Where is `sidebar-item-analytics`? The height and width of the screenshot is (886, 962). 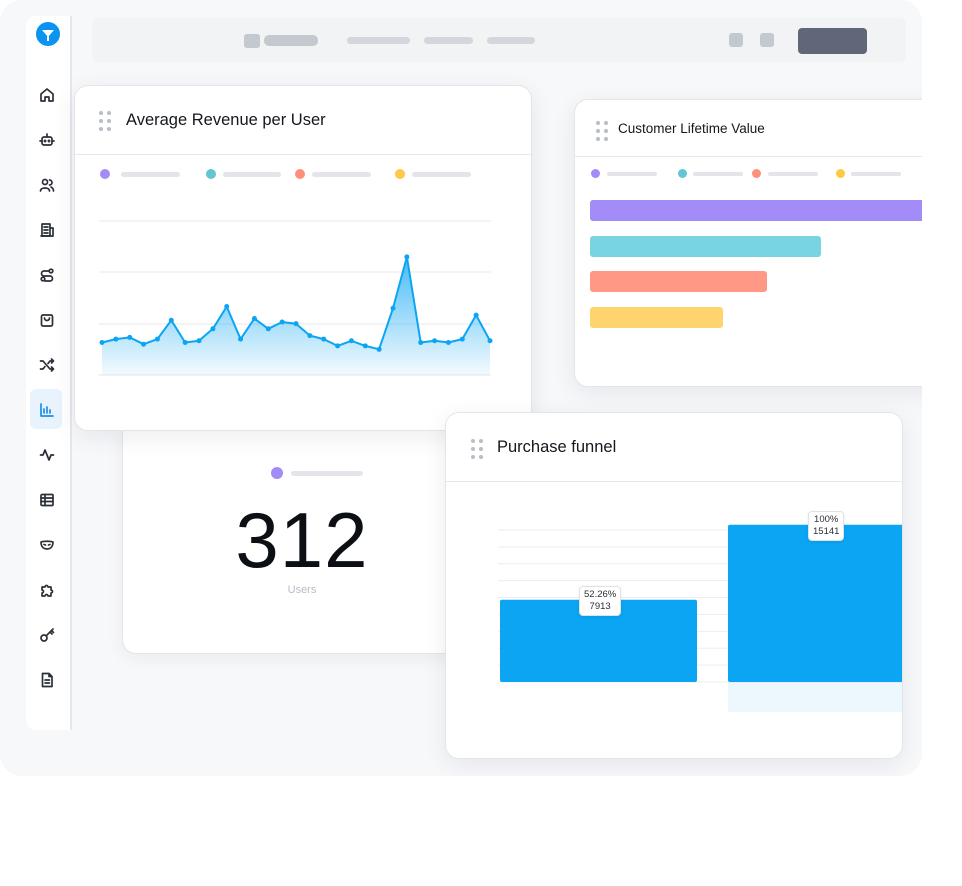 sidebar-item-analytics is located at coordinates (47, 410).